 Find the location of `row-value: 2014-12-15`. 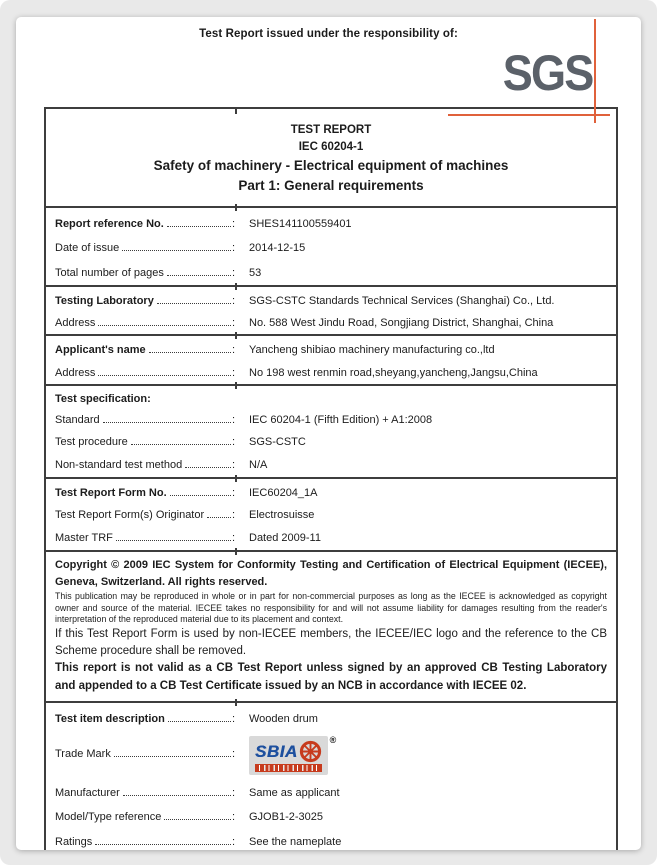

row-value: 2014-12-15 is located at coordinates (277, 248).